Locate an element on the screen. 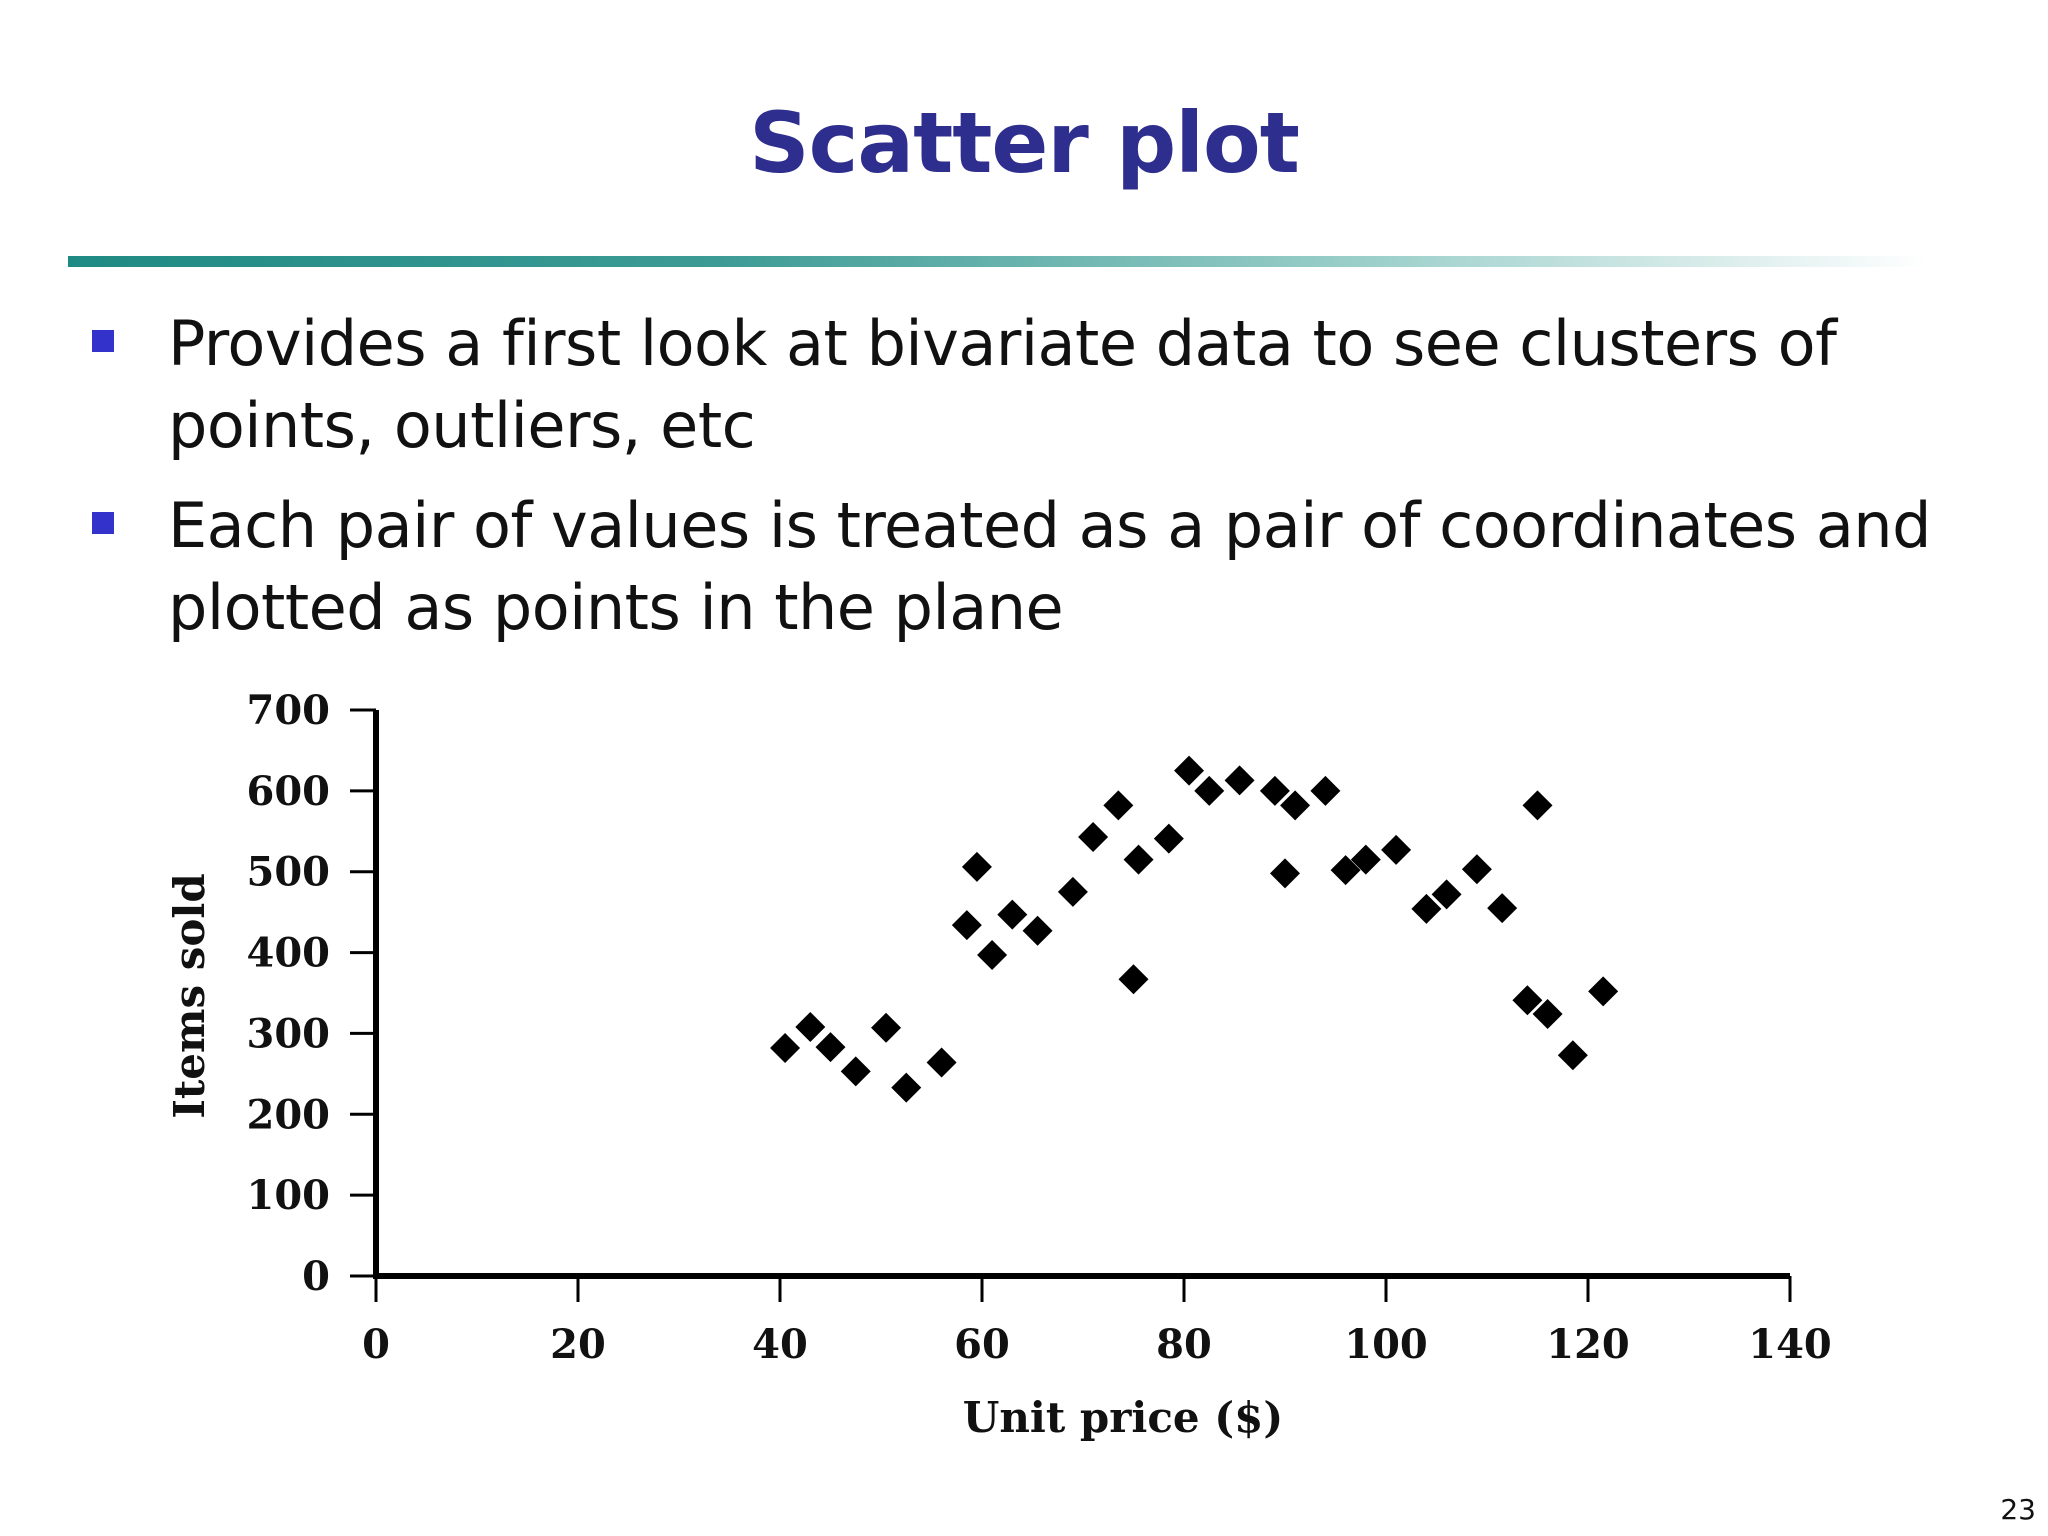 The height and width of the screenshot is (1536, 2048). x-tick-label: 0 is located at coordinates (376, 1344).